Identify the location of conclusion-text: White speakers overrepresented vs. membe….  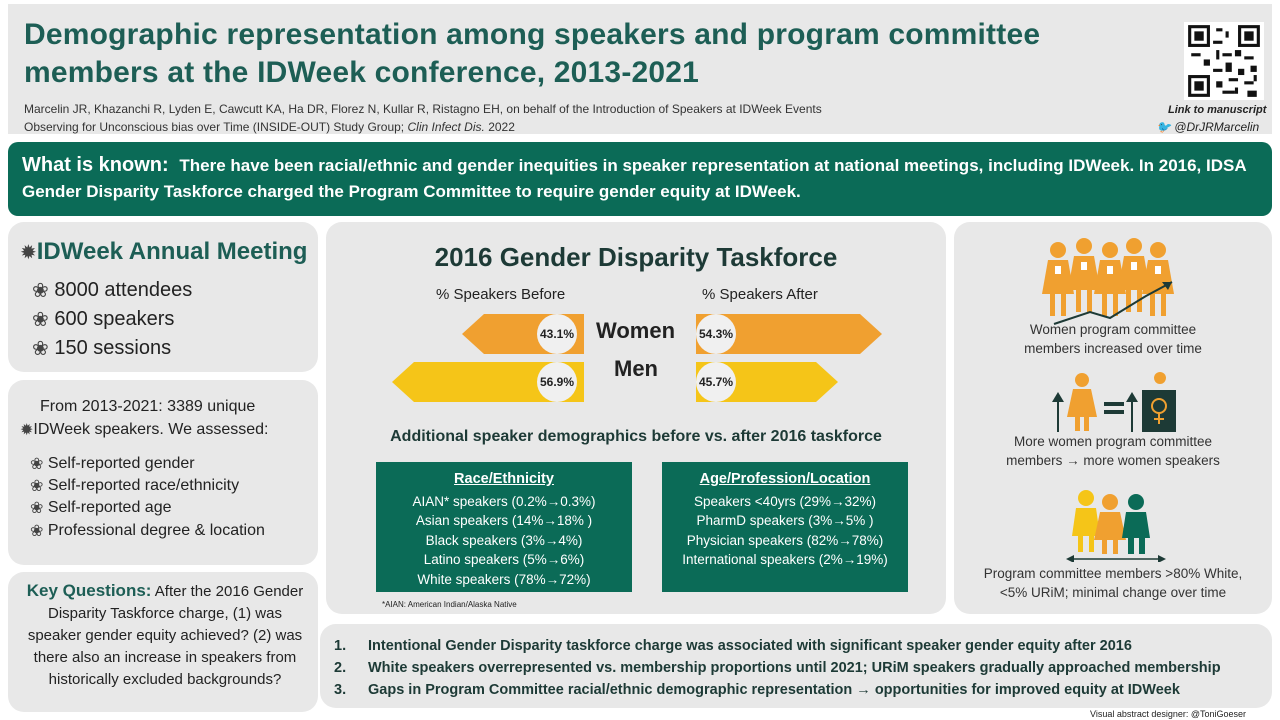
(794, 668).